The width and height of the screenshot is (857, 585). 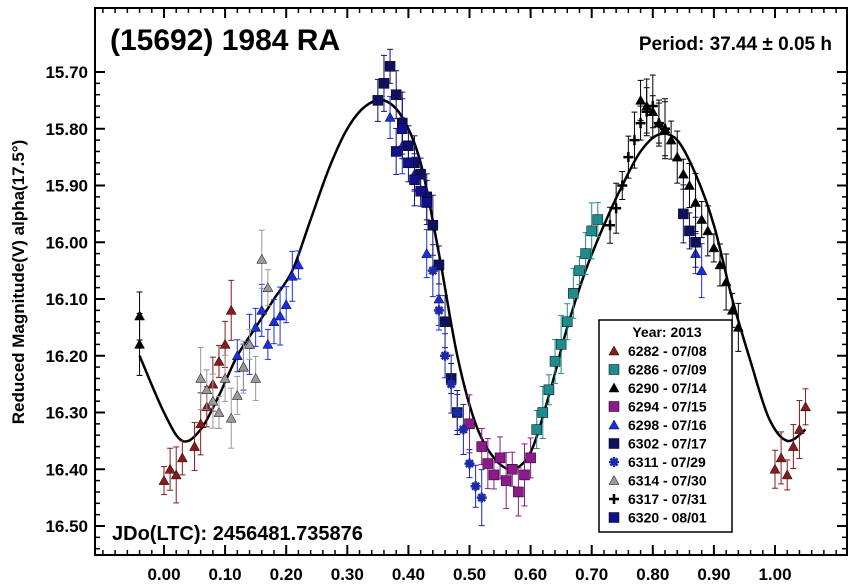 What do you see at coordinates (735, 44) in the screenshot?
I see `period-label: Period: 37.44 ± 0.05 h` at bounding box center [735, 44].